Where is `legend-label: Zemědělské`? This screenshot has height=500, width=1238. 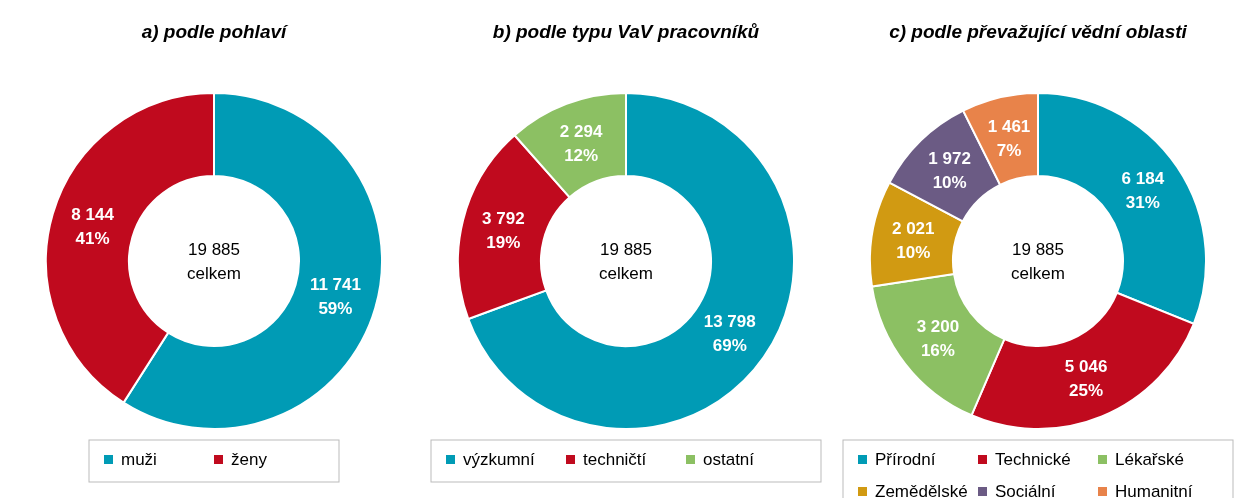 legend-label: Zemědělské is located at coordinates (921, 491).